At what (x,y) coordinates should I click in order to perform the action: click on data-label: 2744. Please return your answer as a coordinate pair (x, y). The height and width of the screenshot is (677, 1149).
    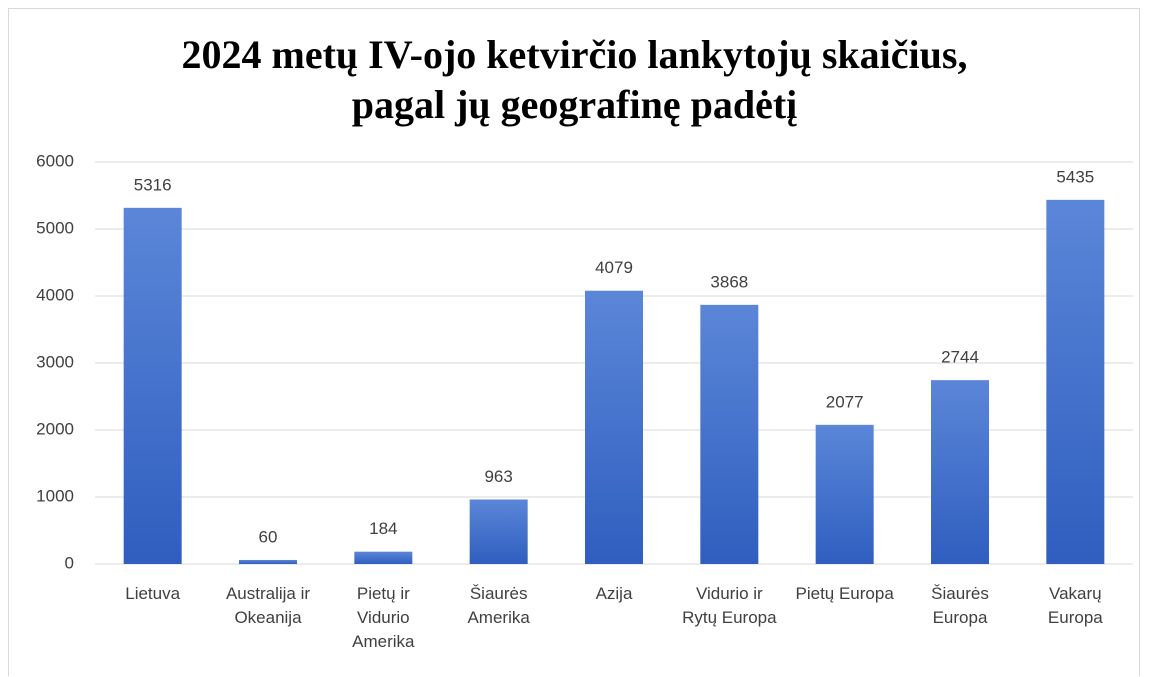
    Looking at the image, I should click on (960, 357).